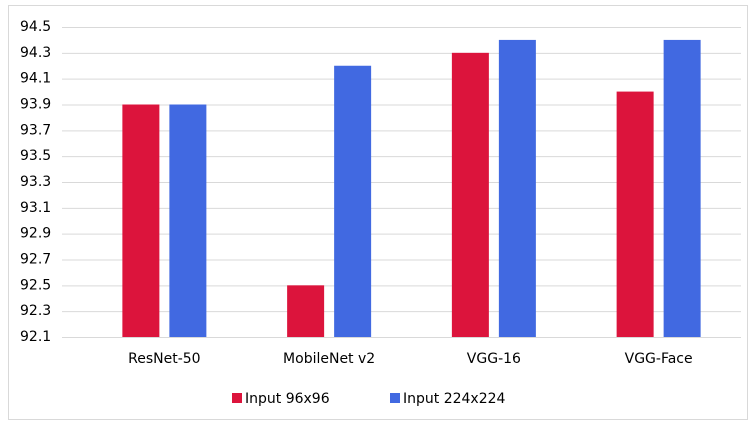 This screenshot has height=429, width=750. Describe the element at coordinates (35, 130) in the screenshot. I see `y-tick-label: 93.7` at that location.